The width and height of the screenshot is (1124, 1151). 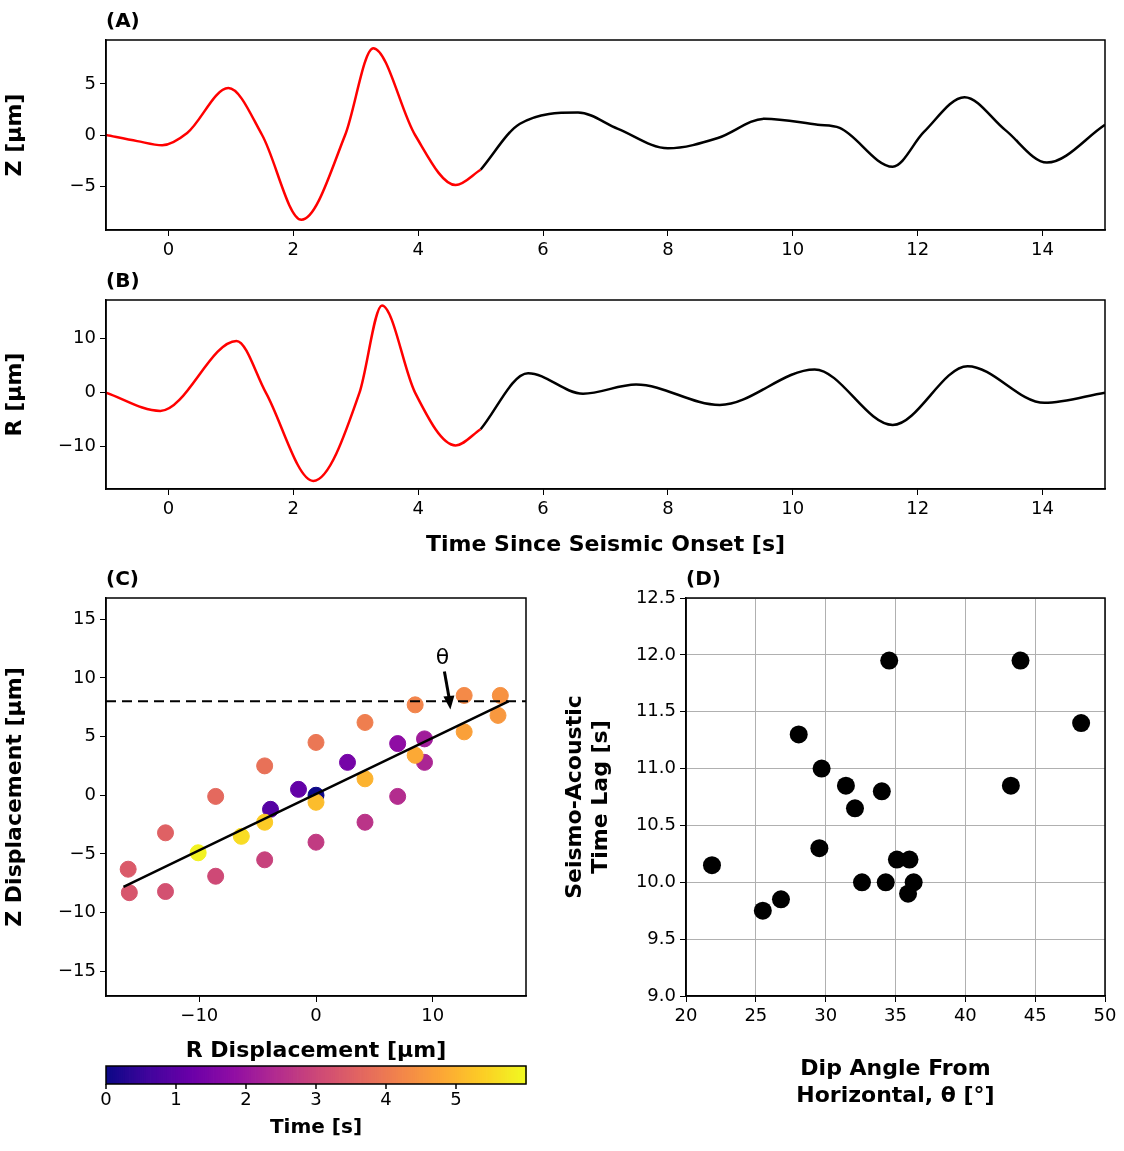 I want to click on chart-title: (B), so click(x=123, y=280).